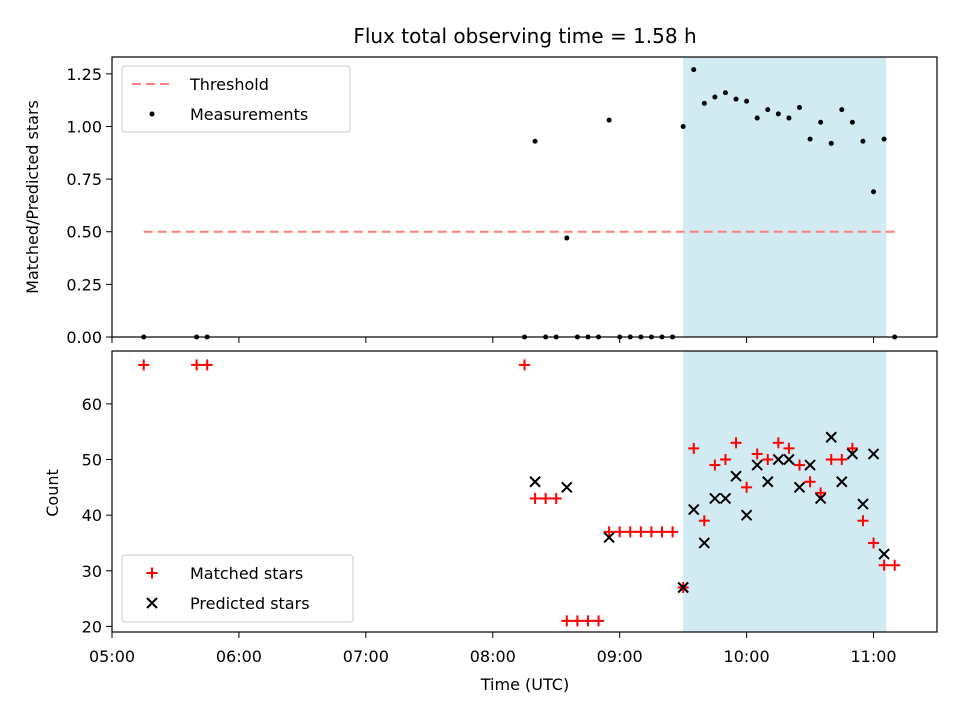 The image size is (960, 720). Describe the element at coordinates (620, 656) in the screenshot. I see `x-tick-label: 09:00` at that location.